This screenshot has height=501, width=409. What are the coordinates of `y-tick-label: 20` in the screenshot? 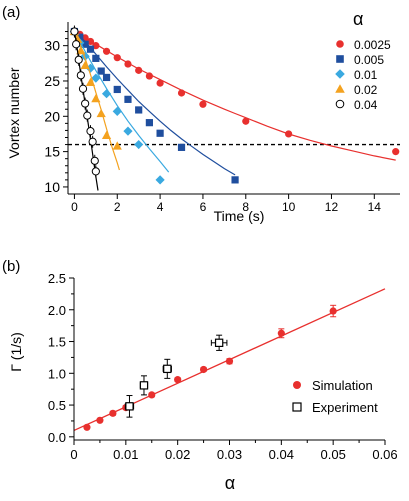 It's located at (52, 116).